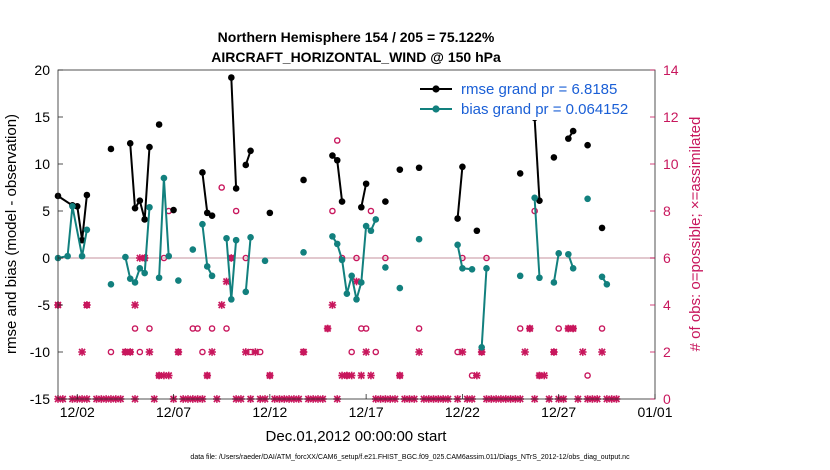  I want to click on y-tick-label: 15, so click(42, 117).